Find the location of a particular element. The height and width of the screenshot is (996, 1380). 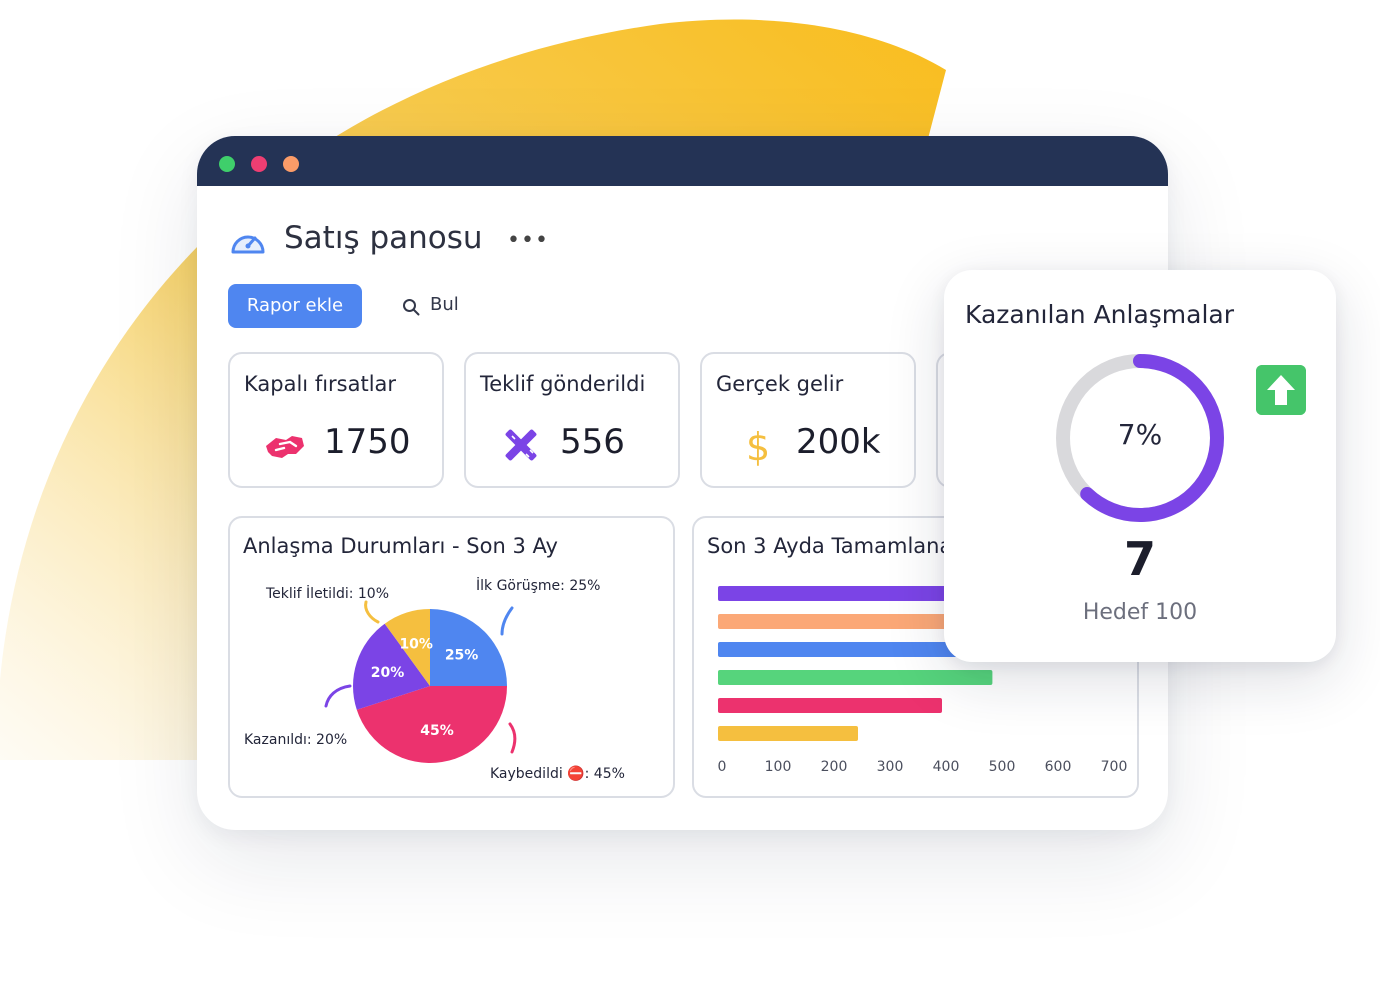

card-title: Gerçek gelir is located at coordinates (780, 384).